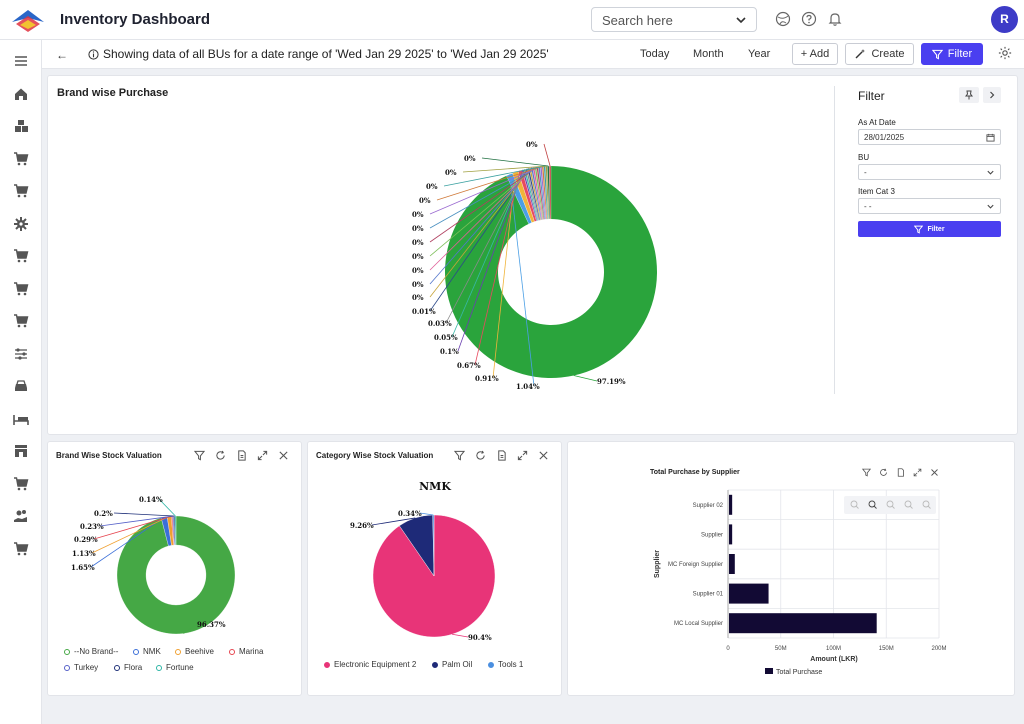 This screenshot has height=724, width=1024. What do you see at coordinates (799, 672) in the screenshot?
I see `legend-label: Total Purchase` at bounding box center [799, 672].